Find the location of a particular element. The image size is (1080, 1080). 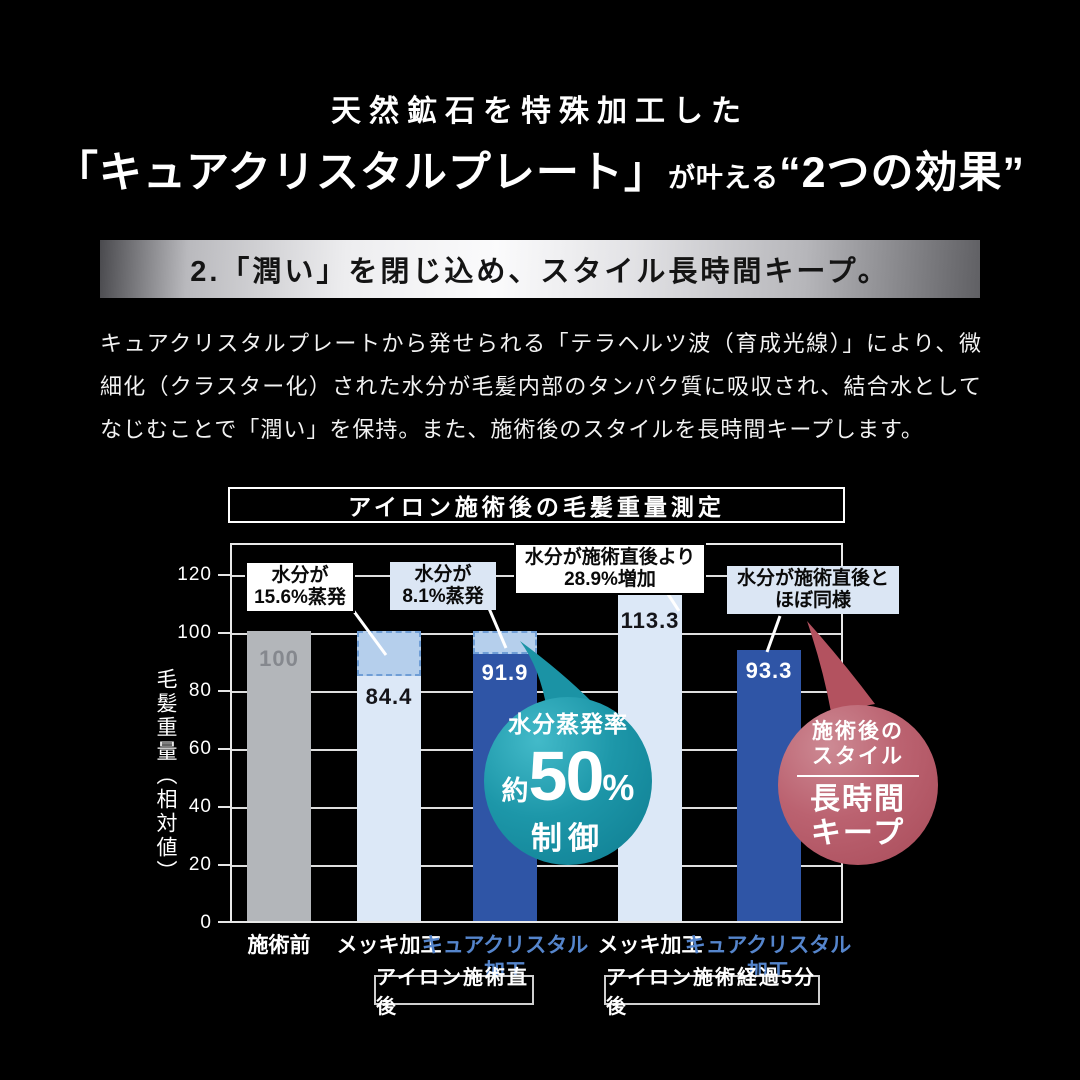

section-banner: 2.「潤い」を閉じ込め、スタイル長時間キープ。 is located at coordinates (540, 269).